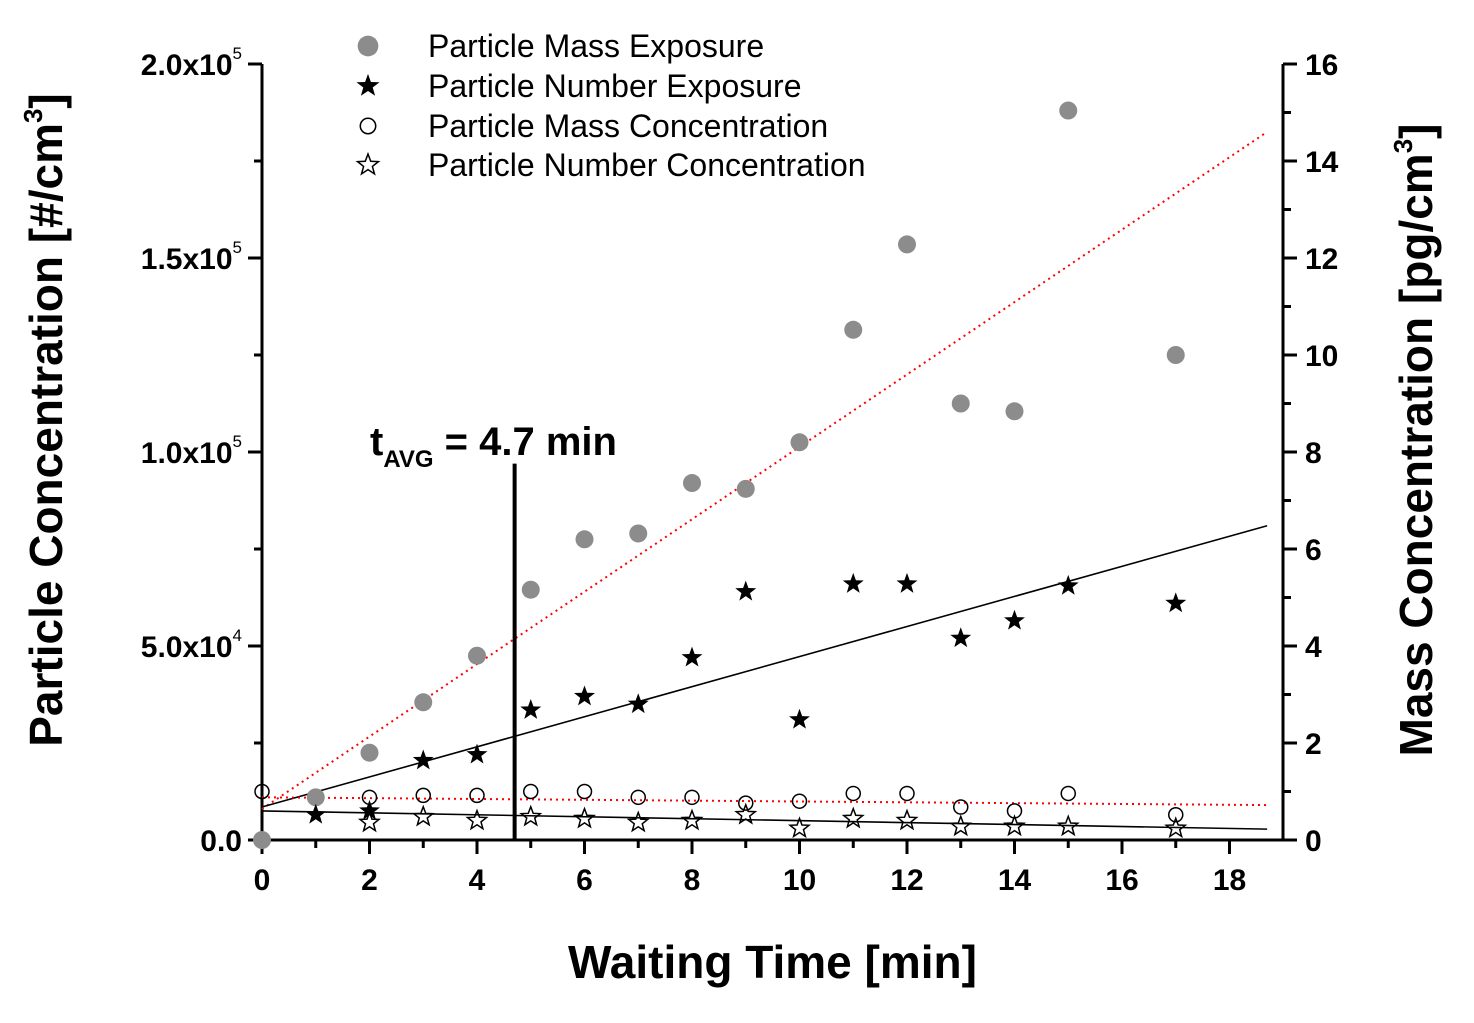  I want to click on legend-label-particle-mass-exposure: Particle Mass Exposure, so click(596, 46).